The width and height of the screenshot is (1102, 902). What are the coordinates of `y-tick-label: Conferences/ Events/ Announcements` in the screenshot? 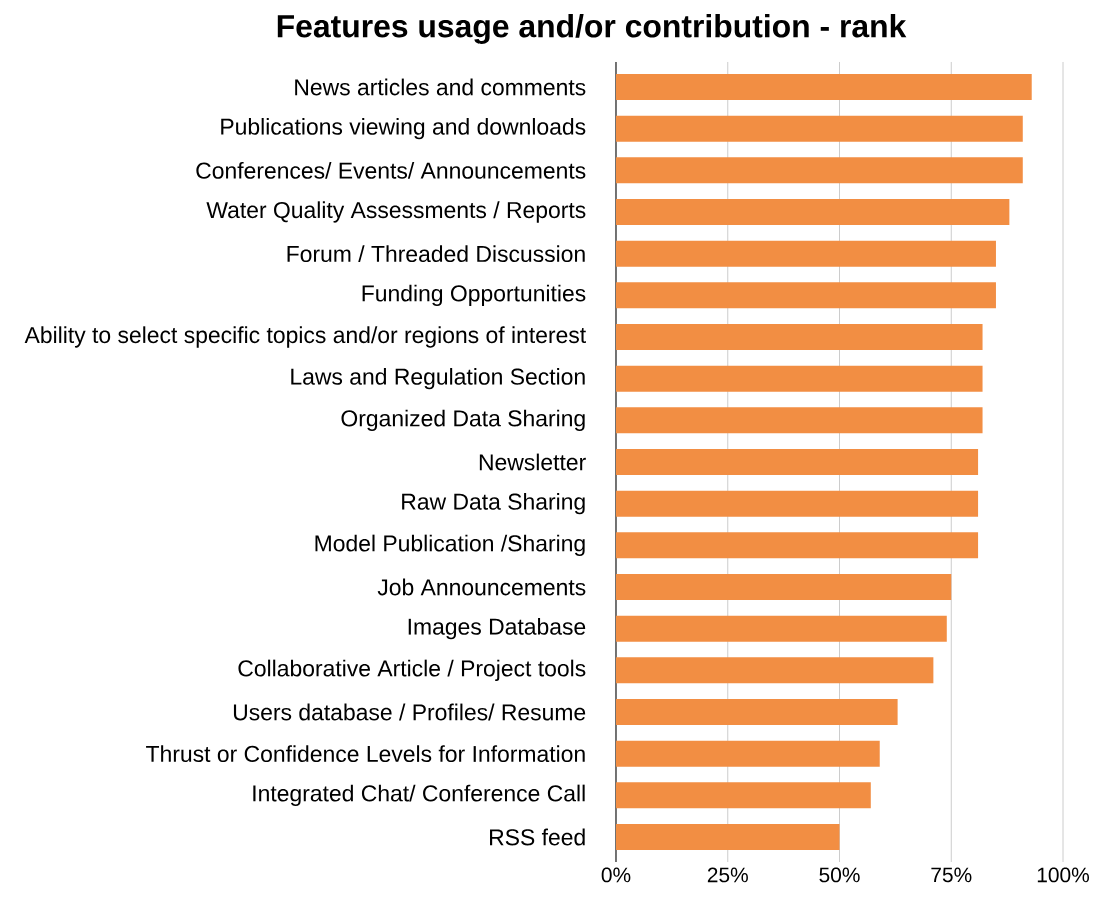 It's located at (391, 170).